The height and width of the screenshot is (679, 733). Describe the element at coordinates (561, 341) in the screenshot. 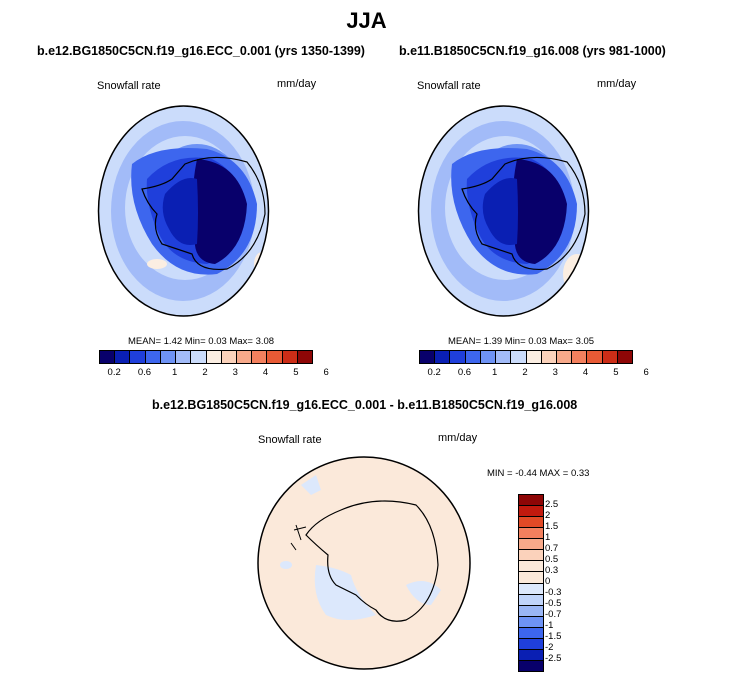

I see `panel-2-max-label: Max=` at that location.